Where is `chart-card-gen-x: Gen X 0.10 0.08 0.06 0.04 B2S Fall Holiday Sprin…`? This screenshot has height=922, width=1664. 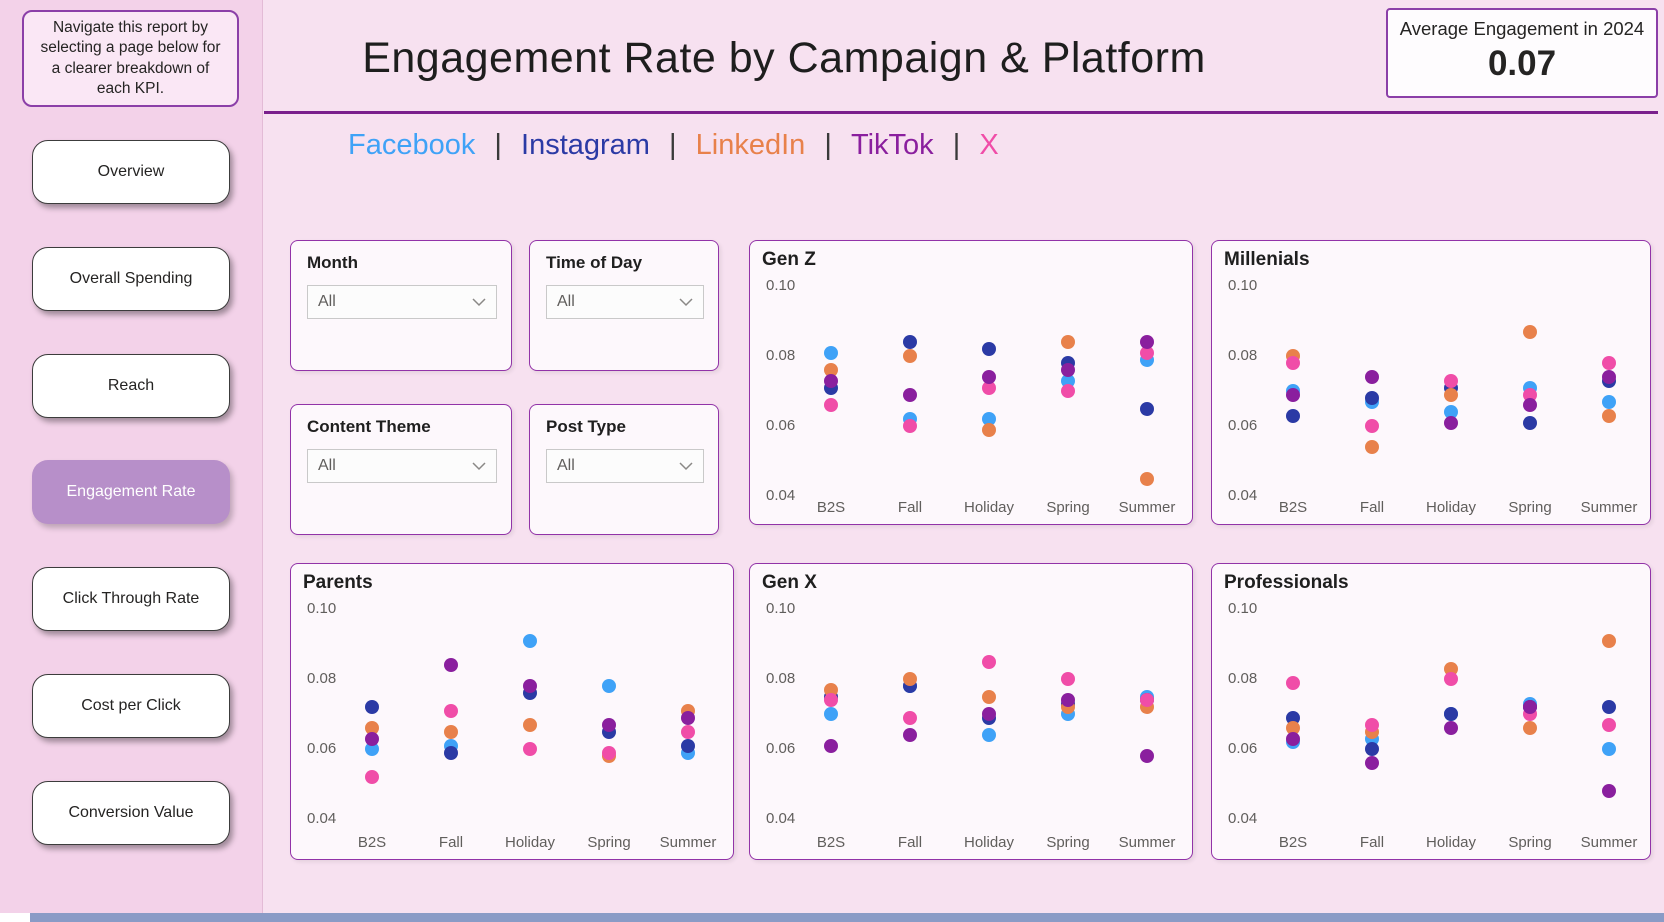
chart-card-gen-x: Gen X 0.10 0.08 0.06 0.04 B2S Fall Holiday Sprin… is located at coordinates (971, 711).